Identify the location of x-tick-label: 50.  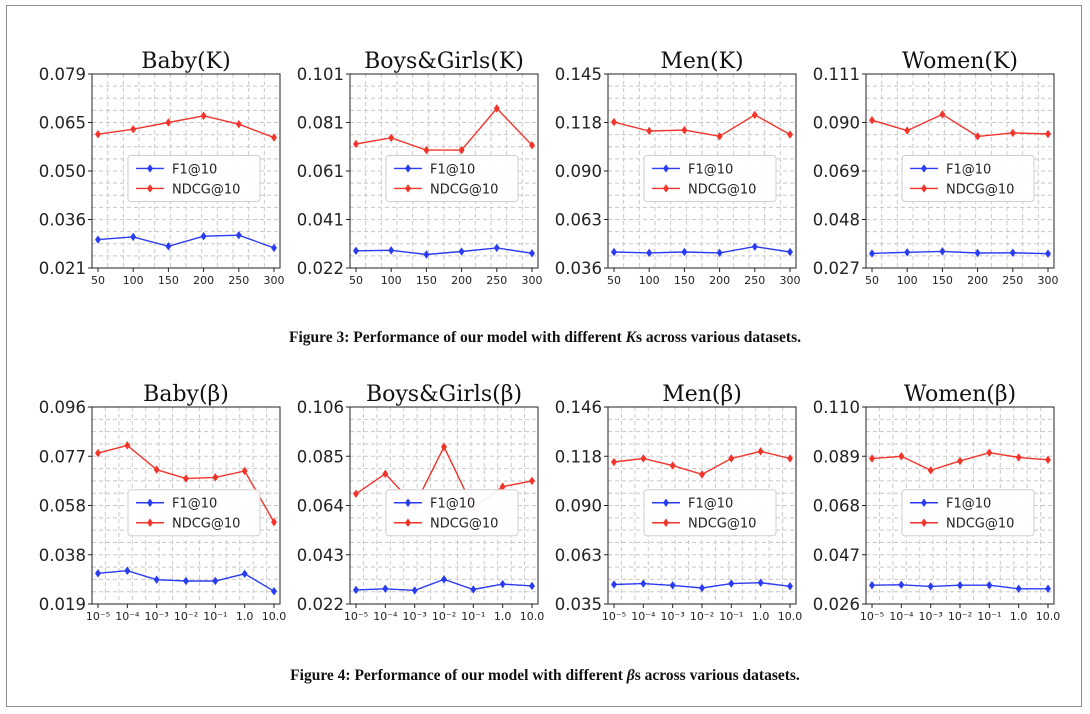
(872, 280).